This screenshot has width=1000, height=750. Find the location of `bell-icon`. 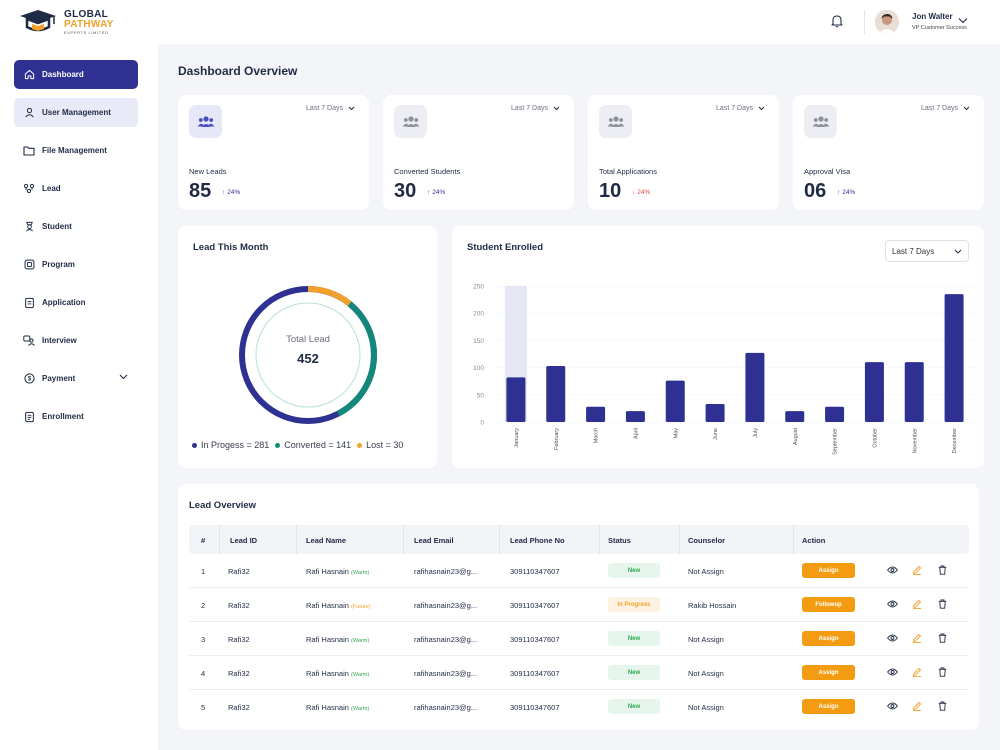

bell-icon is located at coordinates (837, 23).